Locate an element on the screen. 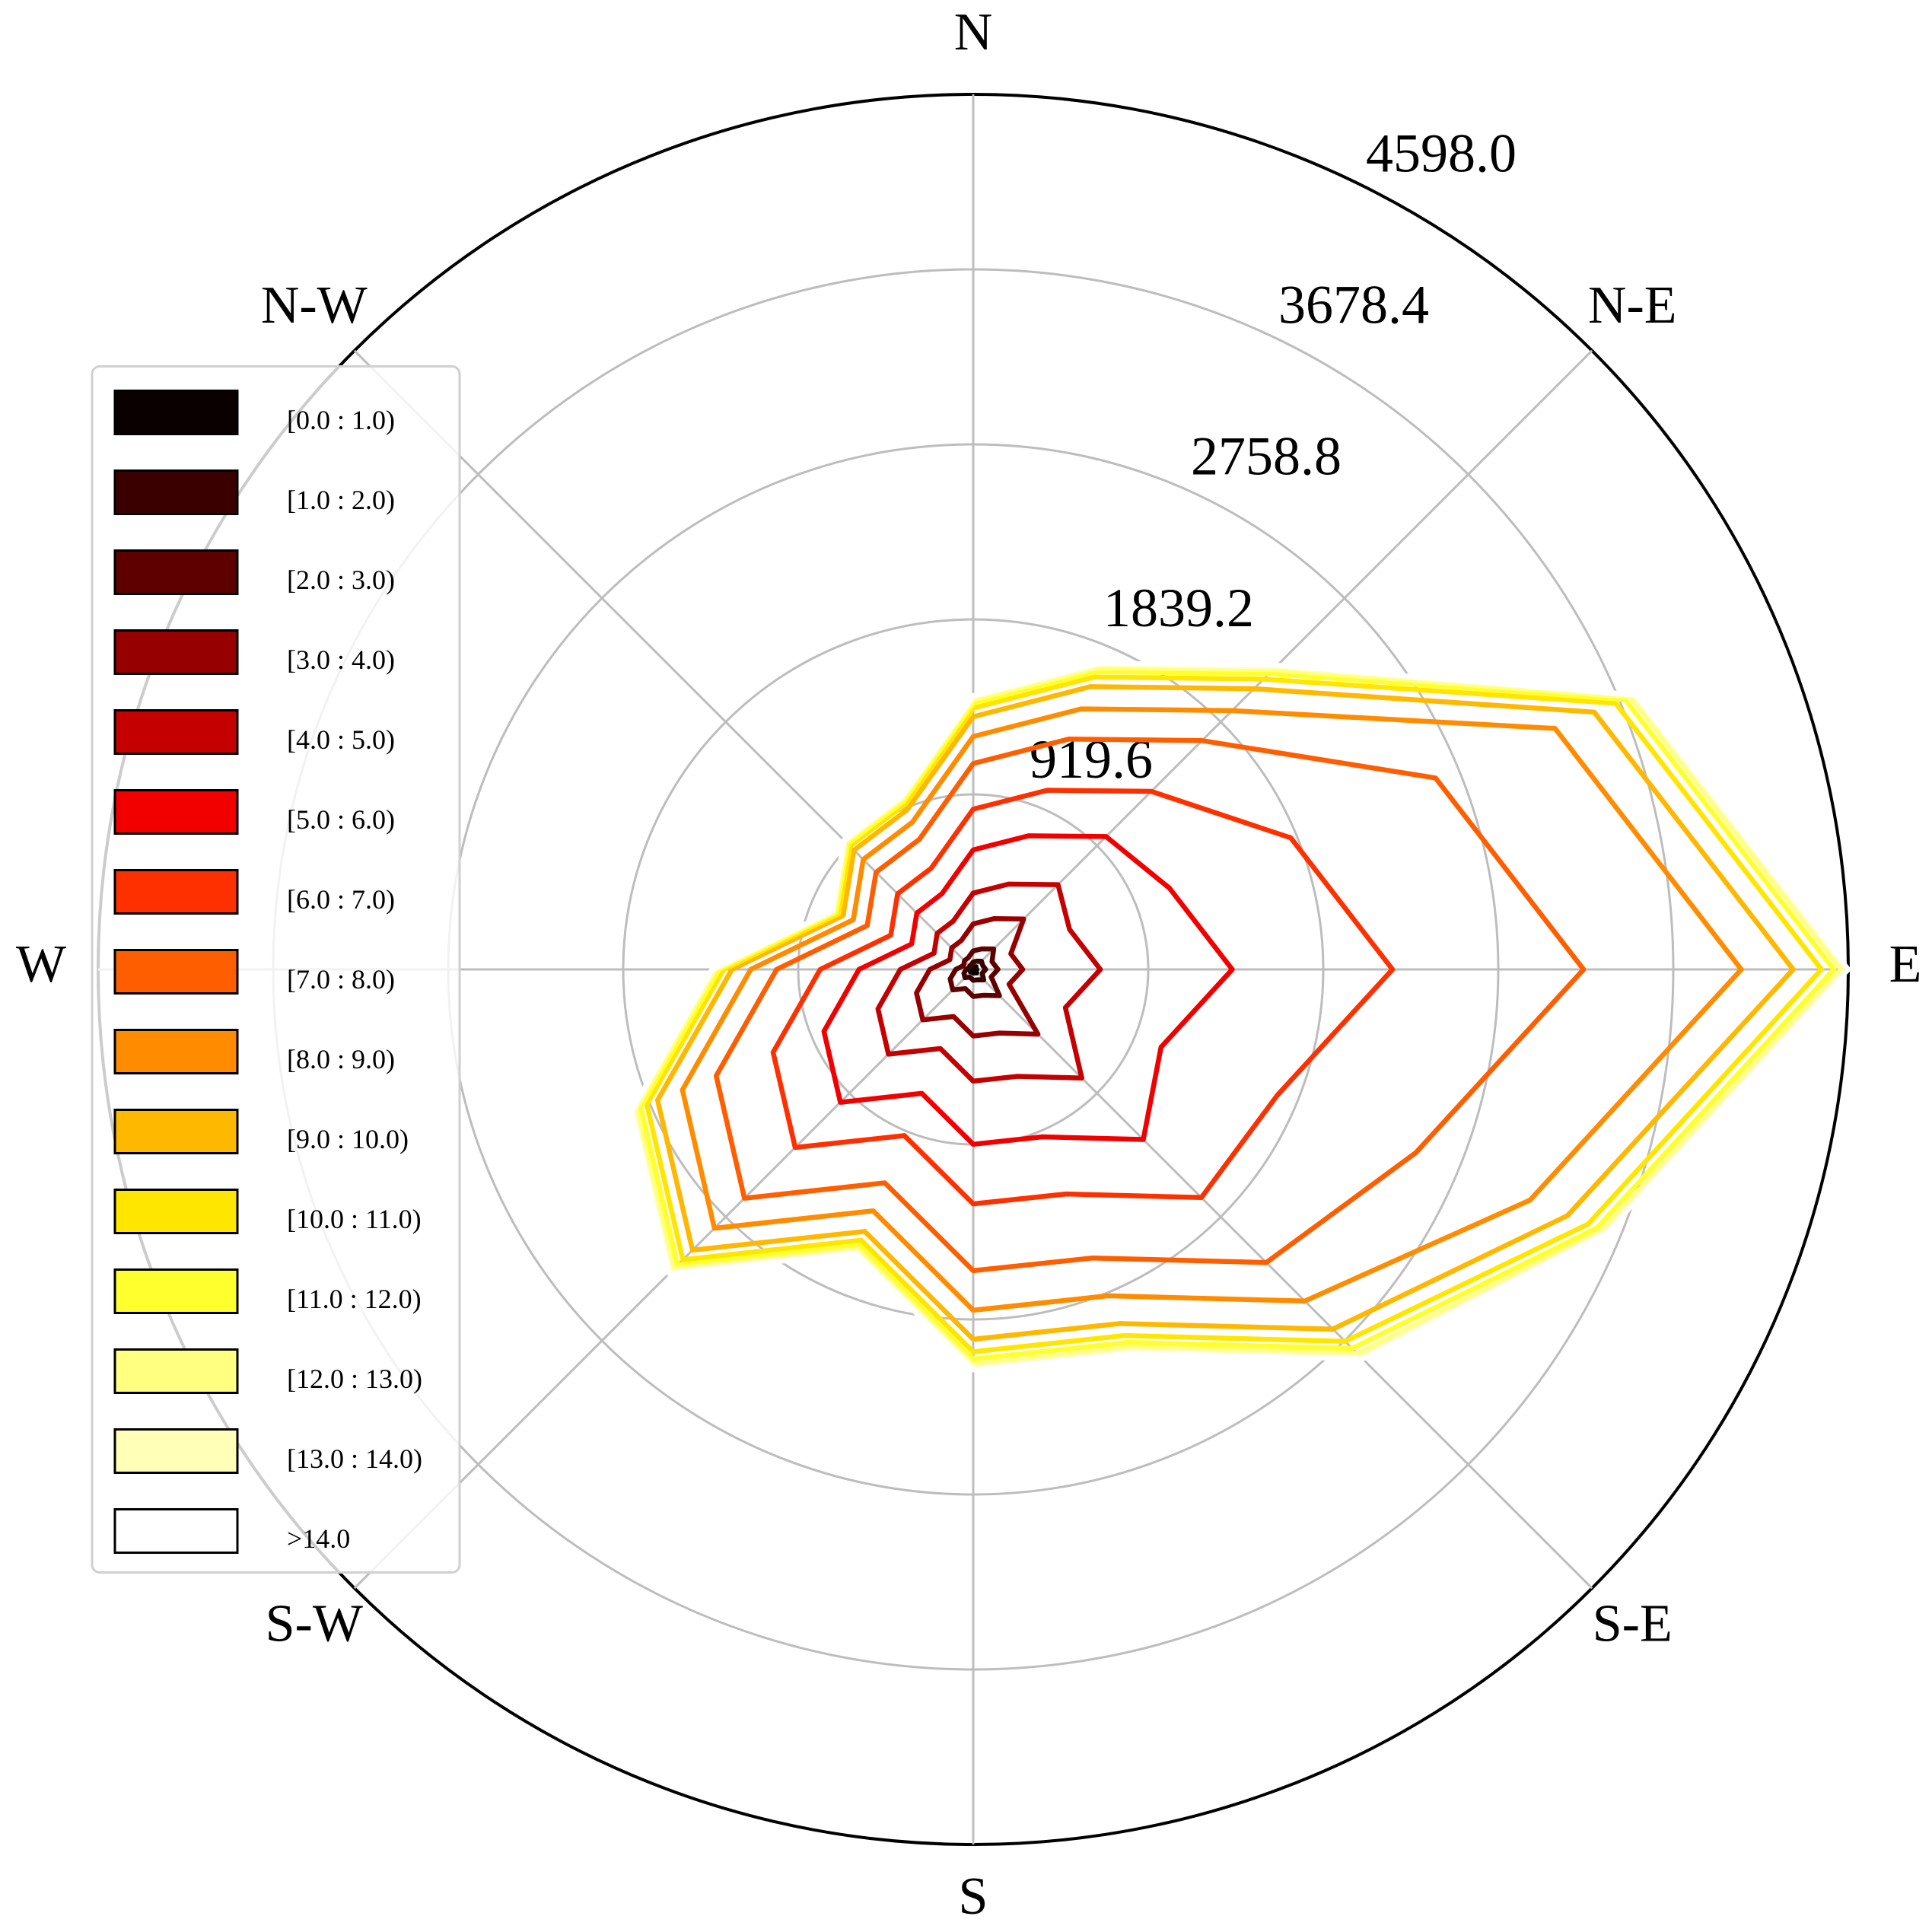 The image size is (1932, 1932). direction-label: E is located at coordinates (1906, 964).